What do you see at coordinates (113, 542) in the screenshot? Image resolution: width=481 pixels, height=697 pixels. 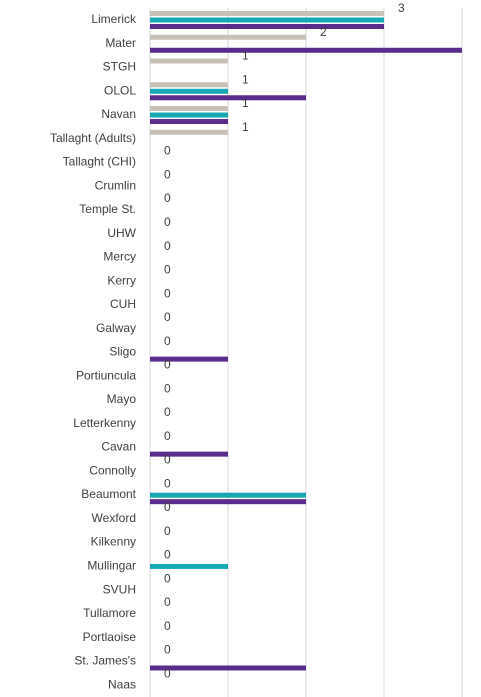 I see `category-label: Kilkenny` at bounding box center [113, 542].